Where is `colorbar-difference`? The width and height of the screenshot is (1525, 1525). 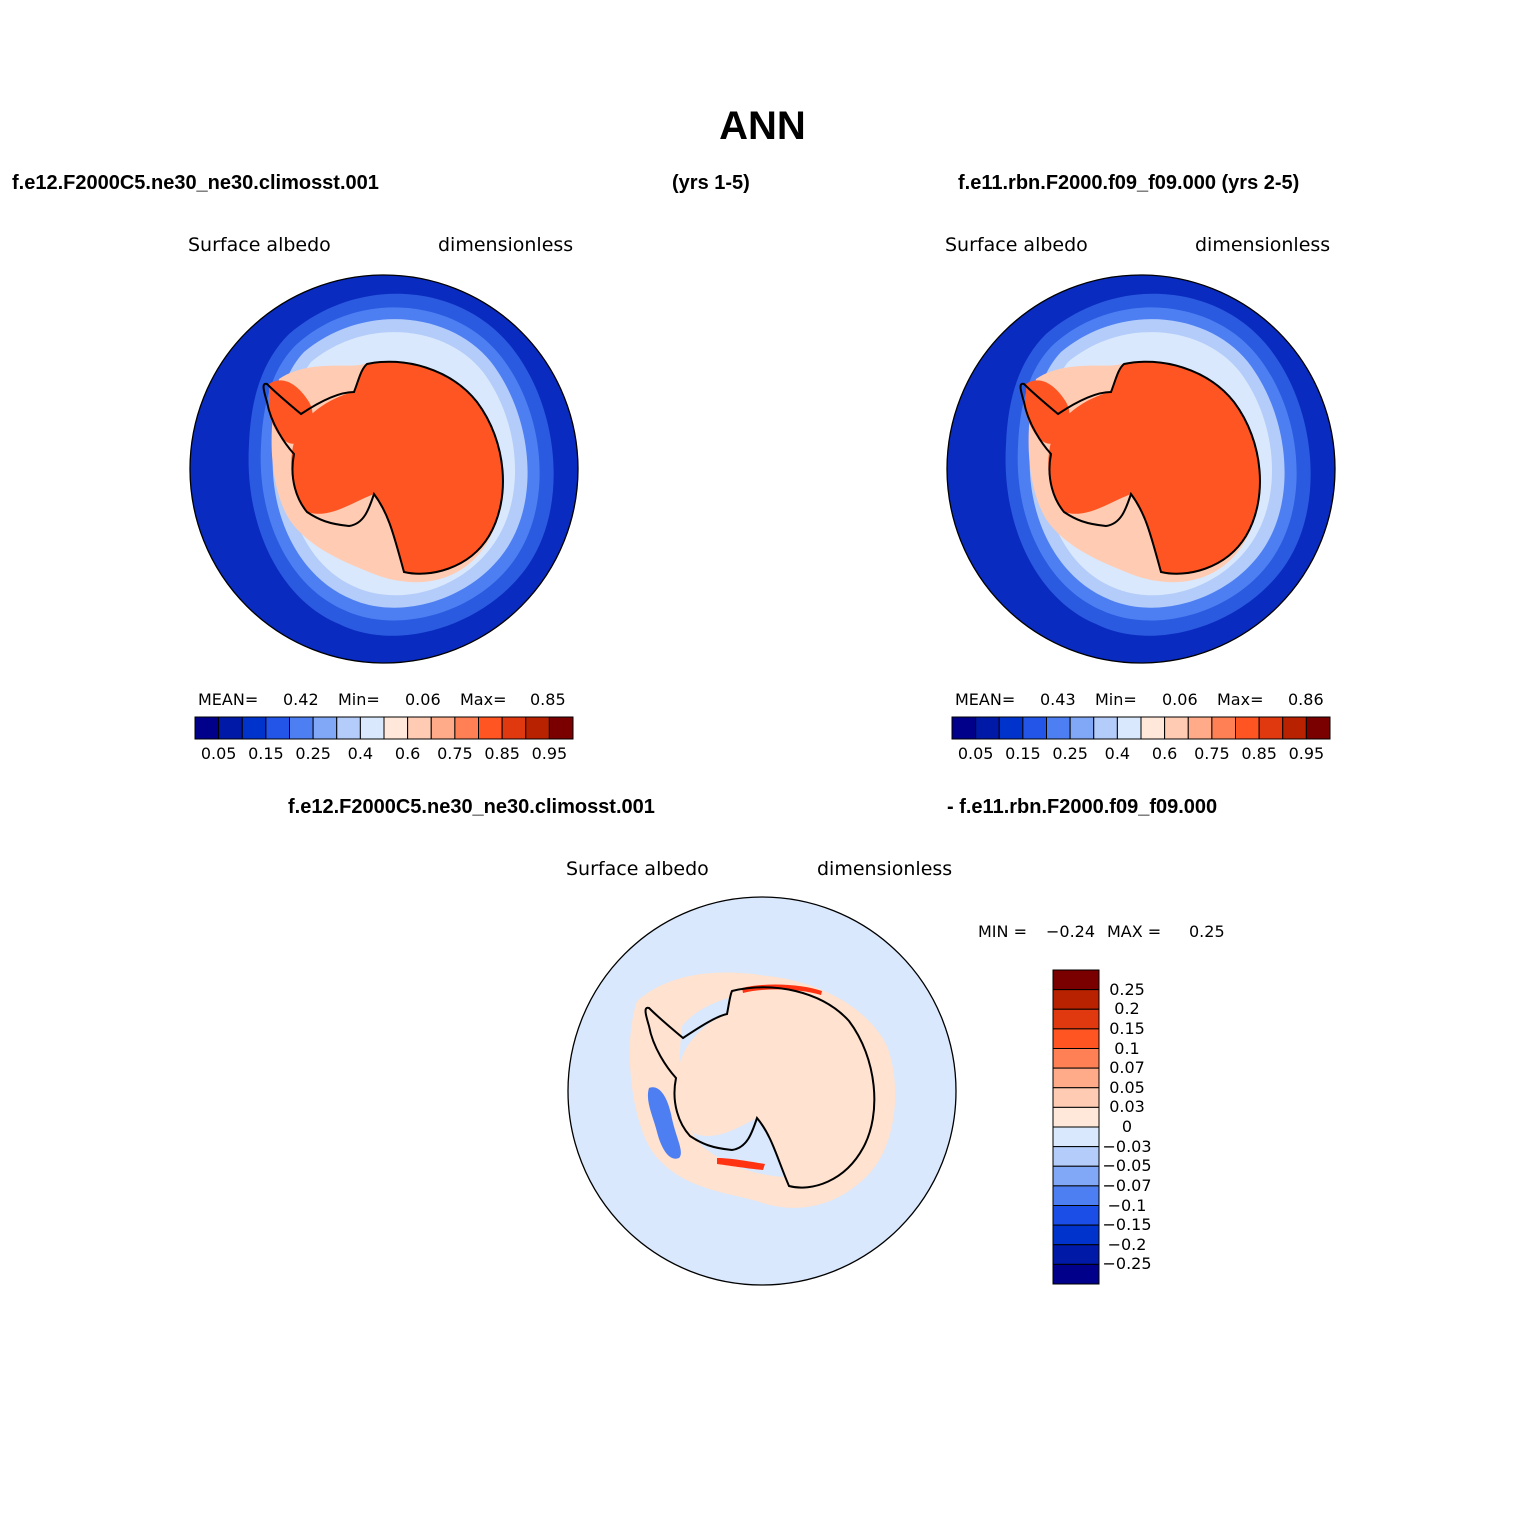
colorbar-difference is located at coordinates (1076, 1127).